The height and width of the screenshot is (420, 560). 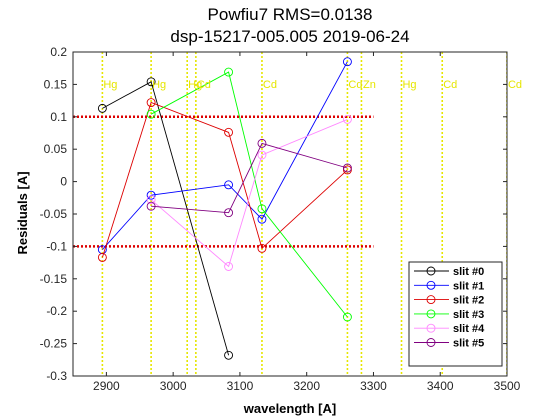 What do you see at coordinates (56, 84) in the screenshot?
I see `y-tick-label-9: 0.15` at bounding box center [56, 84].